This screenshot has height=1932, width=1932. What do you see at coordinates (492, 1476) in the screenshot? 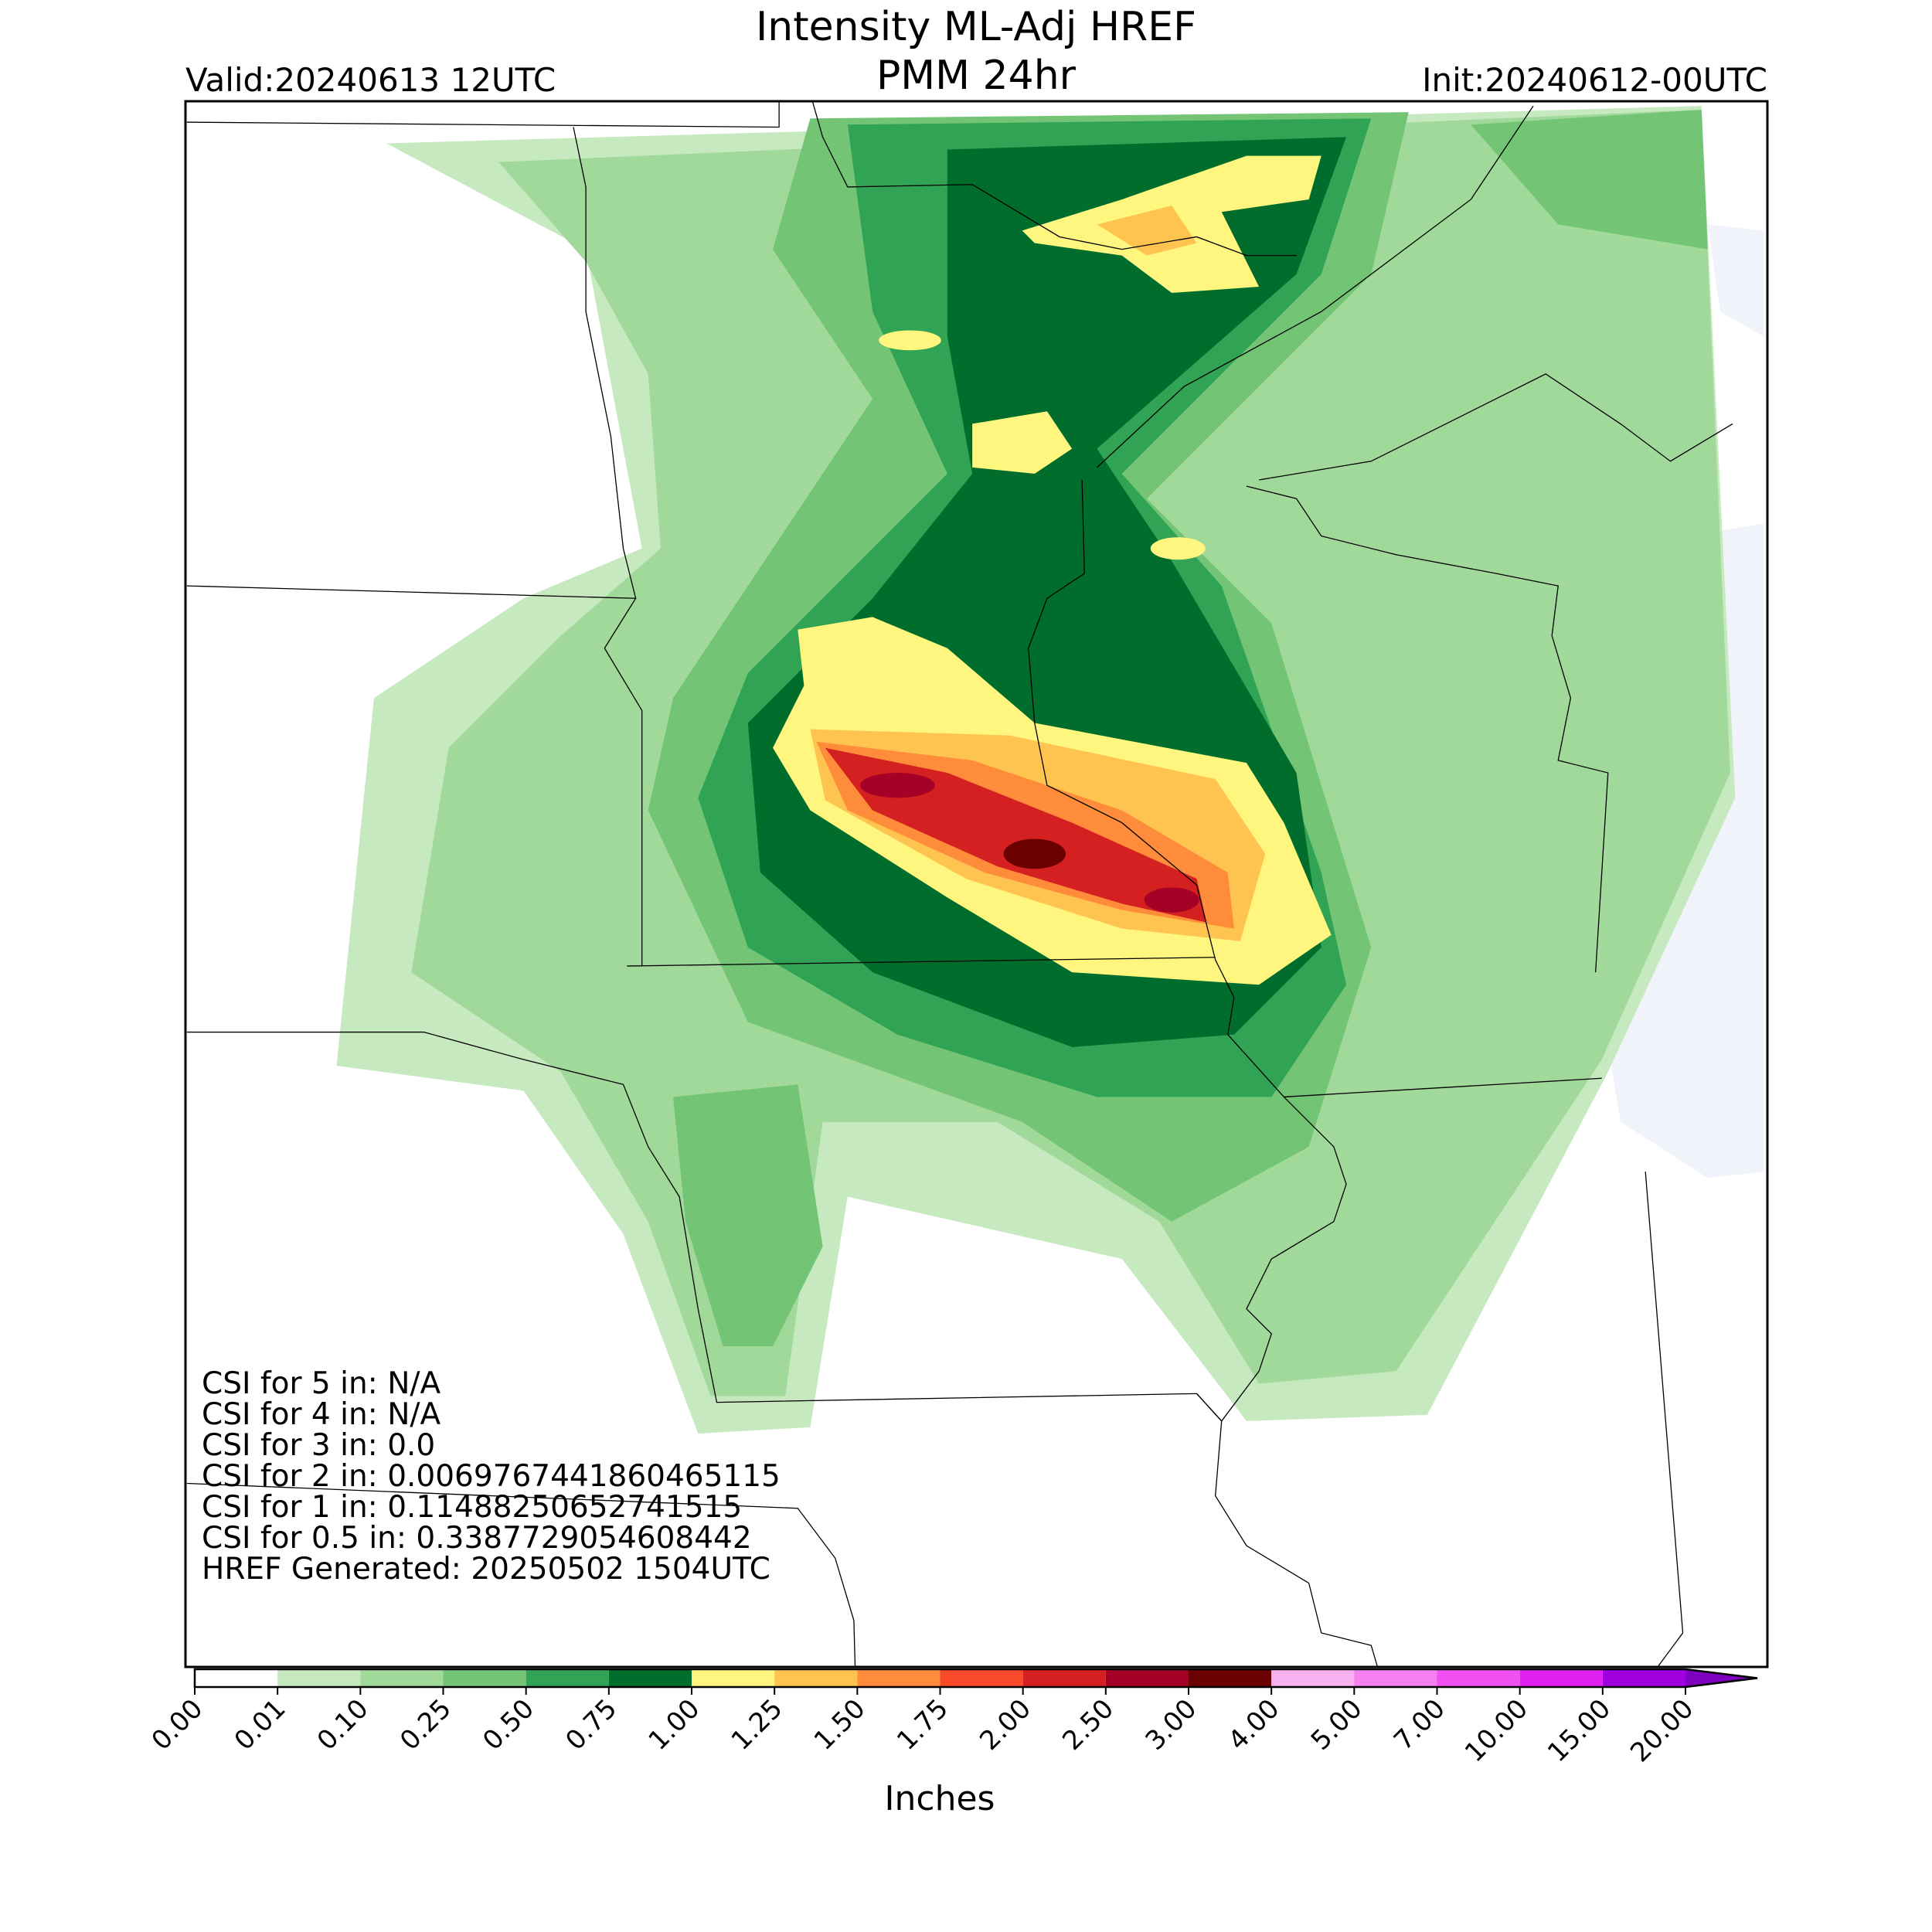
I see `stat-line: CSI for 2 in: 0.0069767441860465115` at bounding box center [492, 1476].